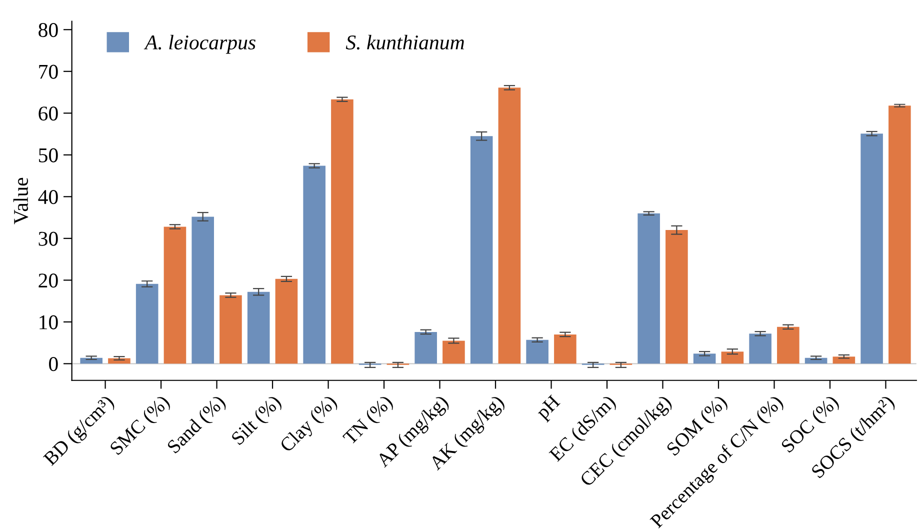 This screenshot has height=532, width=921. I want to click on y-tick-label: 10, so click(49, 322).